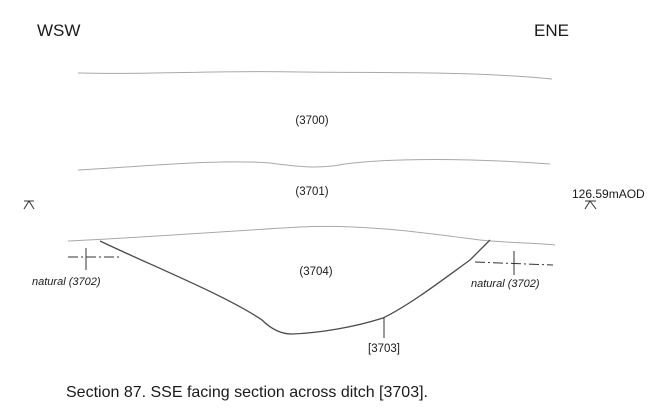 This screenshot has height=411, width=669. Describe the element at coordinates (311, 121) in the screenshot. I see `context-3700-label: (3700)` at that location.